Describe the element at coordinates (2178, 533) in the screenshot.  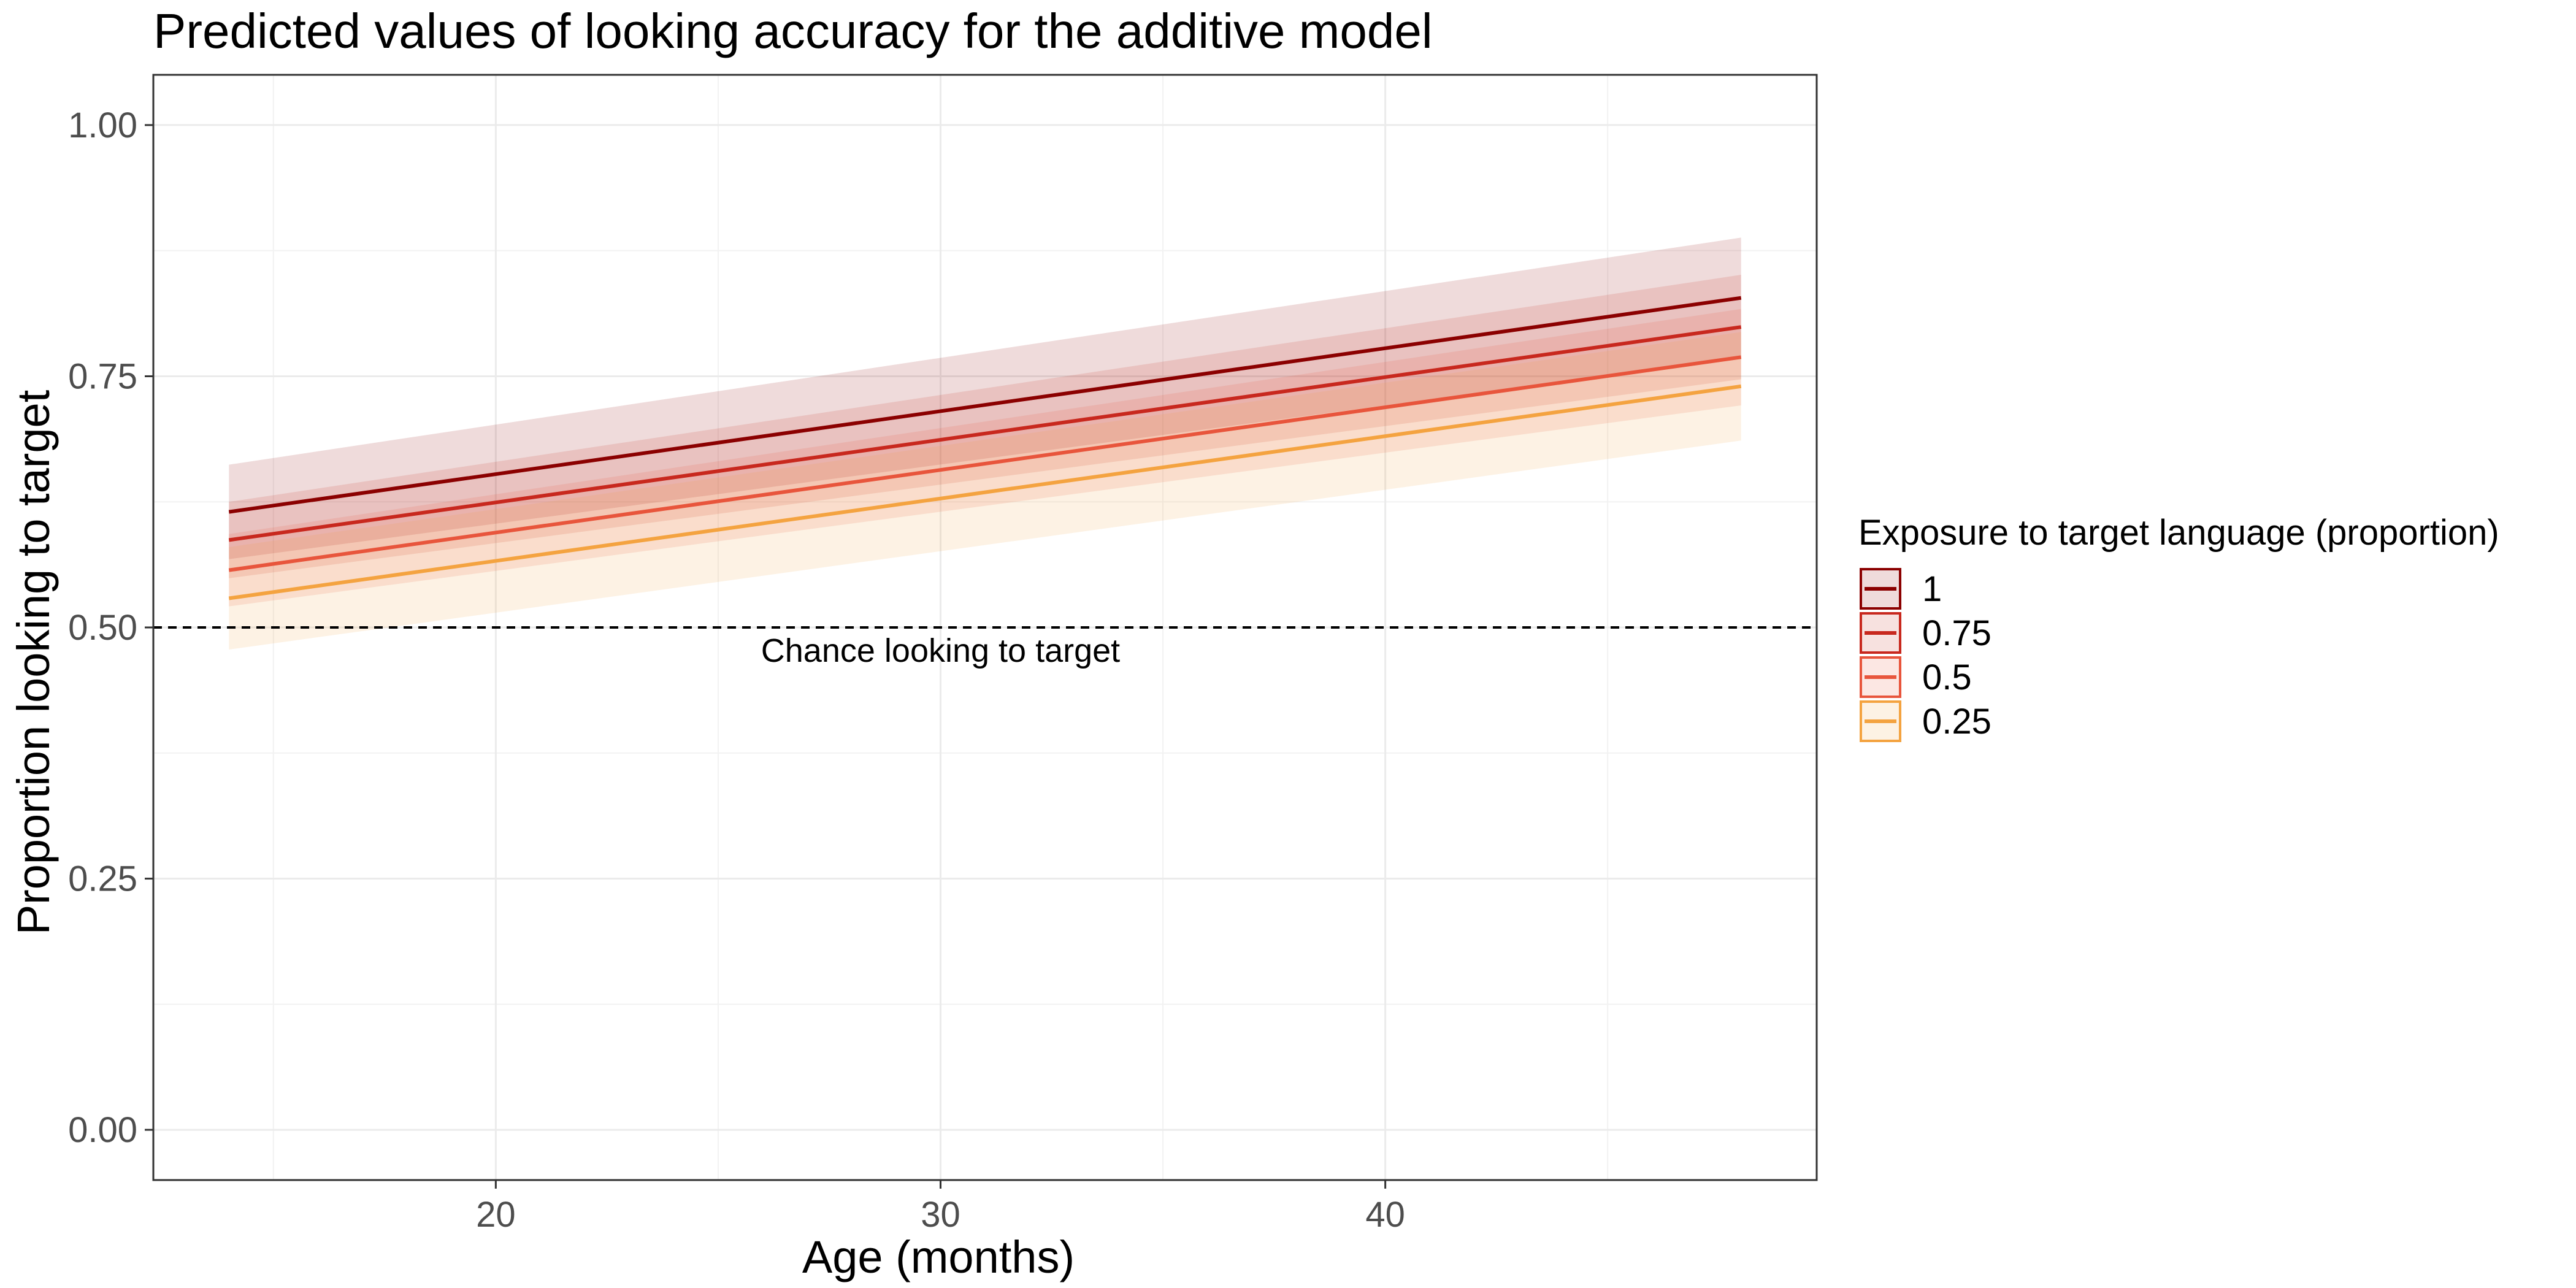
I see `legend-title: Exposure to target language (proportion)` at that location.